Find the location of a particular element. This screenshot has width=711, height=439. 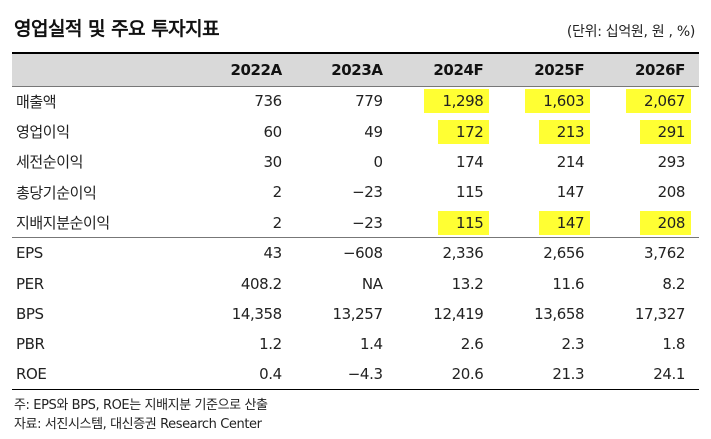

table-title: 영업실적 및 주요 투자지표 is located at coordinates (117, 29).